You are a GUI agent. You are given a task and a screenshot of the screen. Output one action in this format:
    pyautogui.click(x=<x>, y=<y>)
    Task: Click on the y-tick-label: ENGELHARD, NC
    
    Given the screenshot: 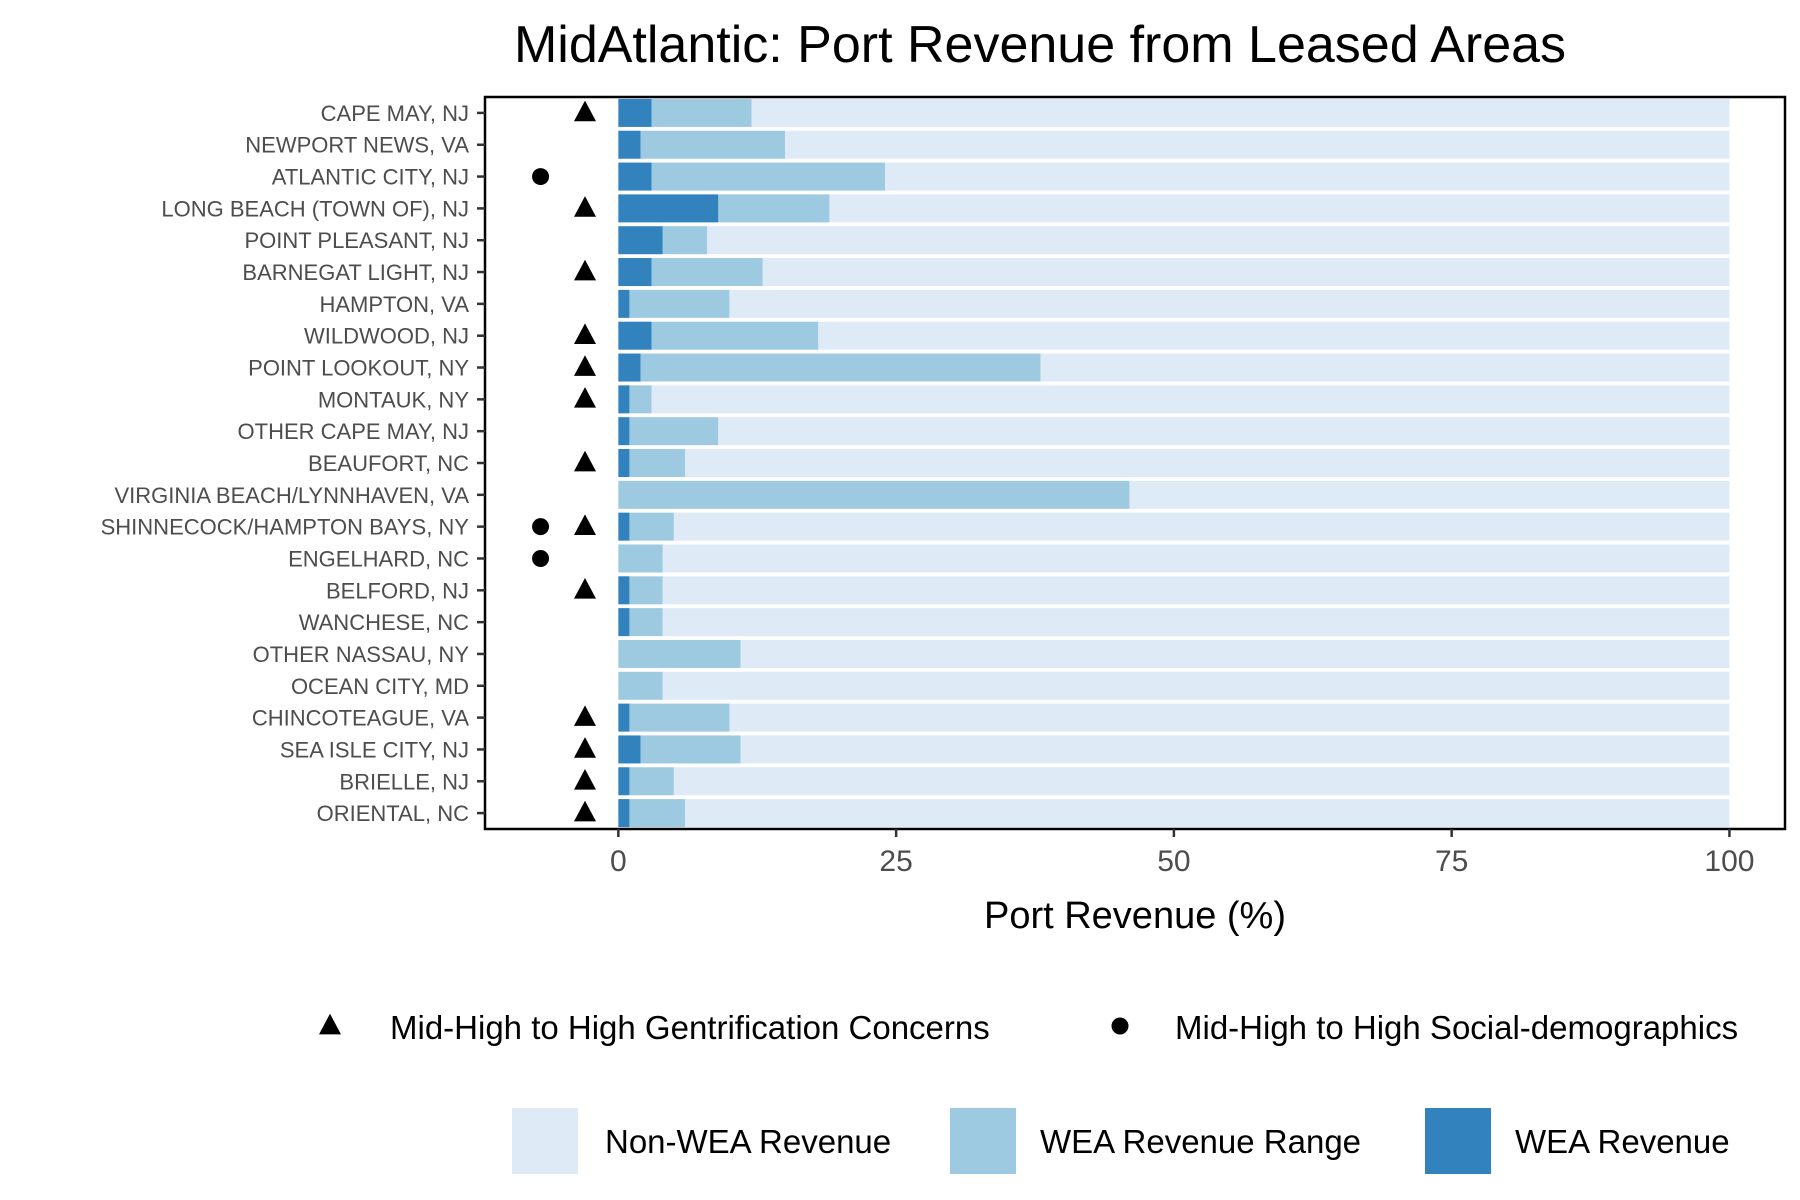 What is the action you would take?
    pyautogui.click(x=378, y=558)
    